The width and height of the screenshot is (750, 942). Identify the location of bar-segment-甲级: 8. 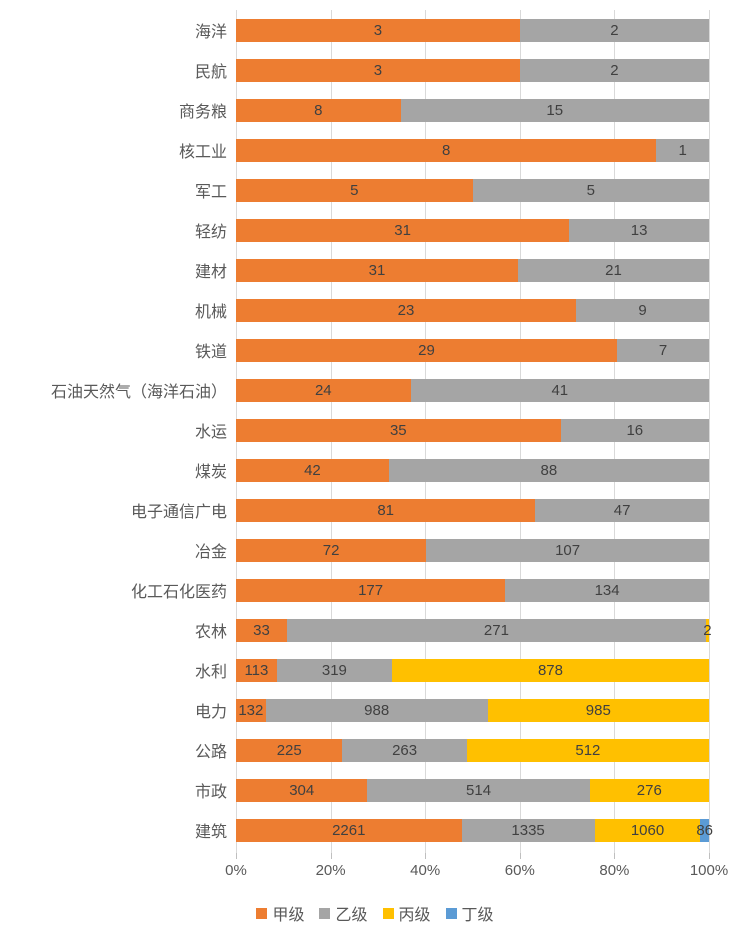
(446, 150).